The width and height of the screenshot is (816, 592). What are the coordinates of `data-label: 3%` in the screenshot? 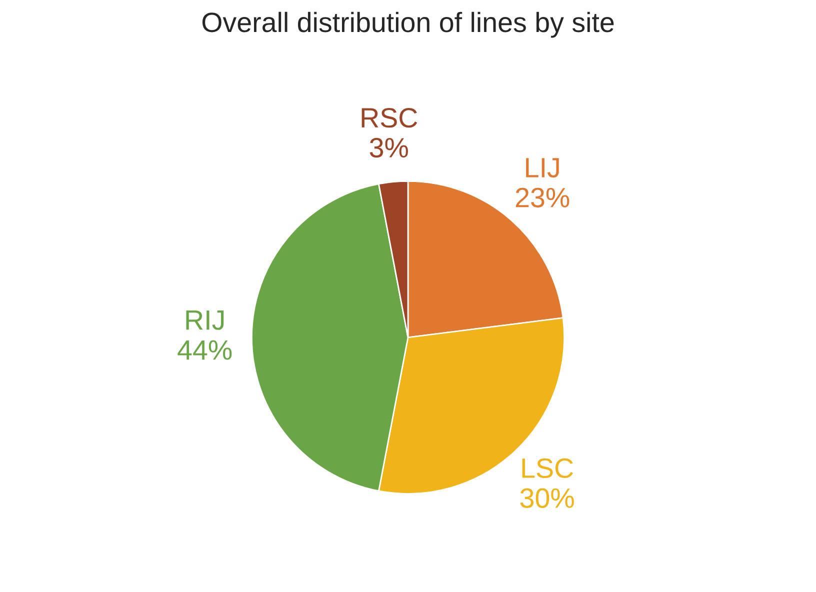 It's located at (389, 148).